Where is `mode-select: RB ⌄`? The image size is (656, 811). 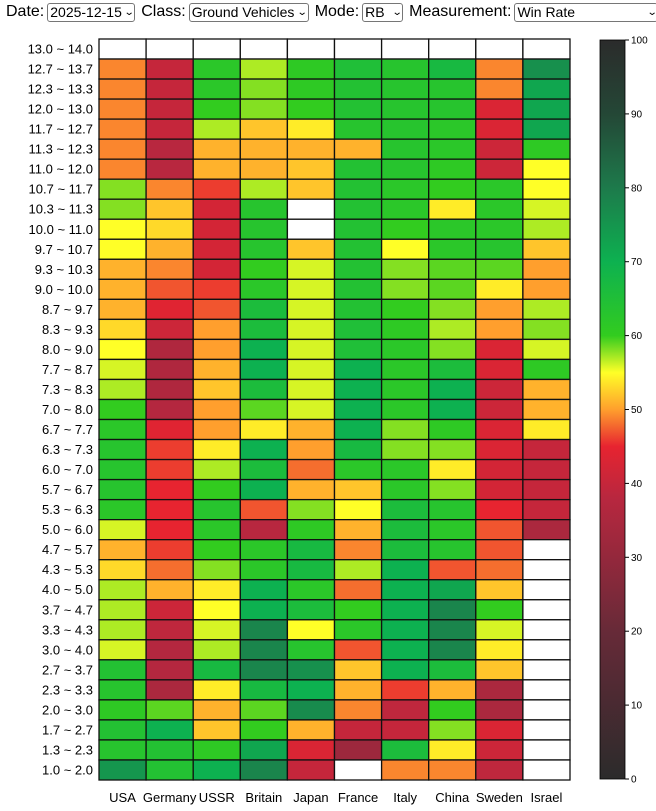 mode-select: RB ⌄ is located at coordinates (383, 12).